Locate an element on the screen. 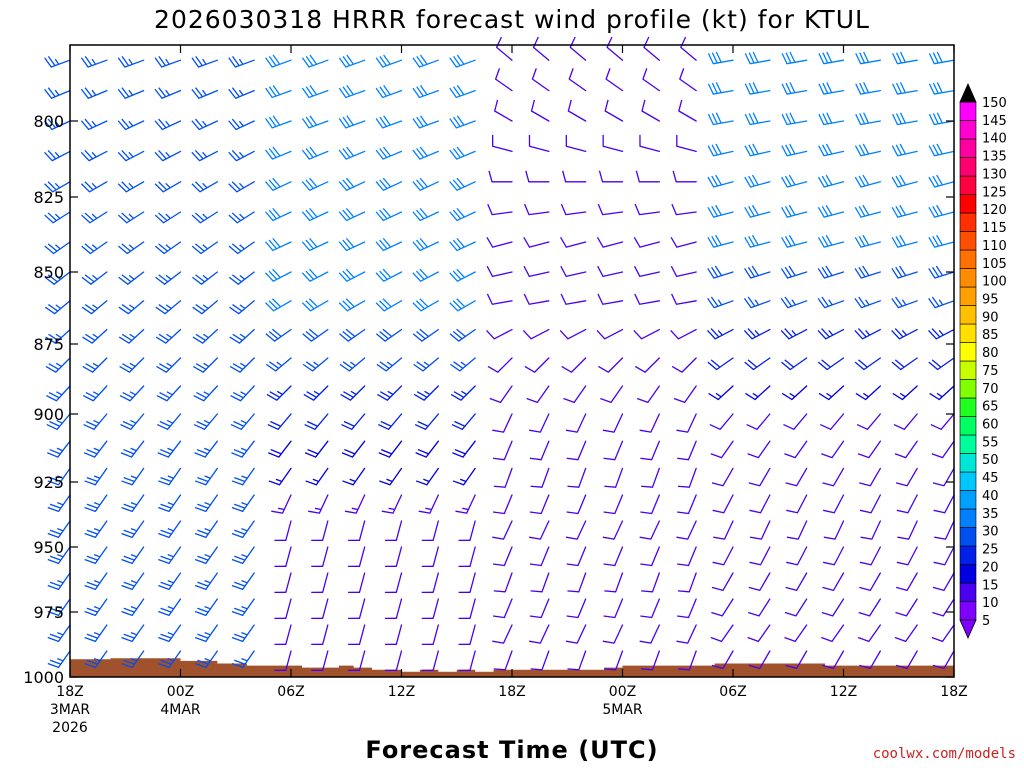 The width and height of the screenshot is (1024, 768). y-tick-label: 950 is located at coordinates (48, 547).